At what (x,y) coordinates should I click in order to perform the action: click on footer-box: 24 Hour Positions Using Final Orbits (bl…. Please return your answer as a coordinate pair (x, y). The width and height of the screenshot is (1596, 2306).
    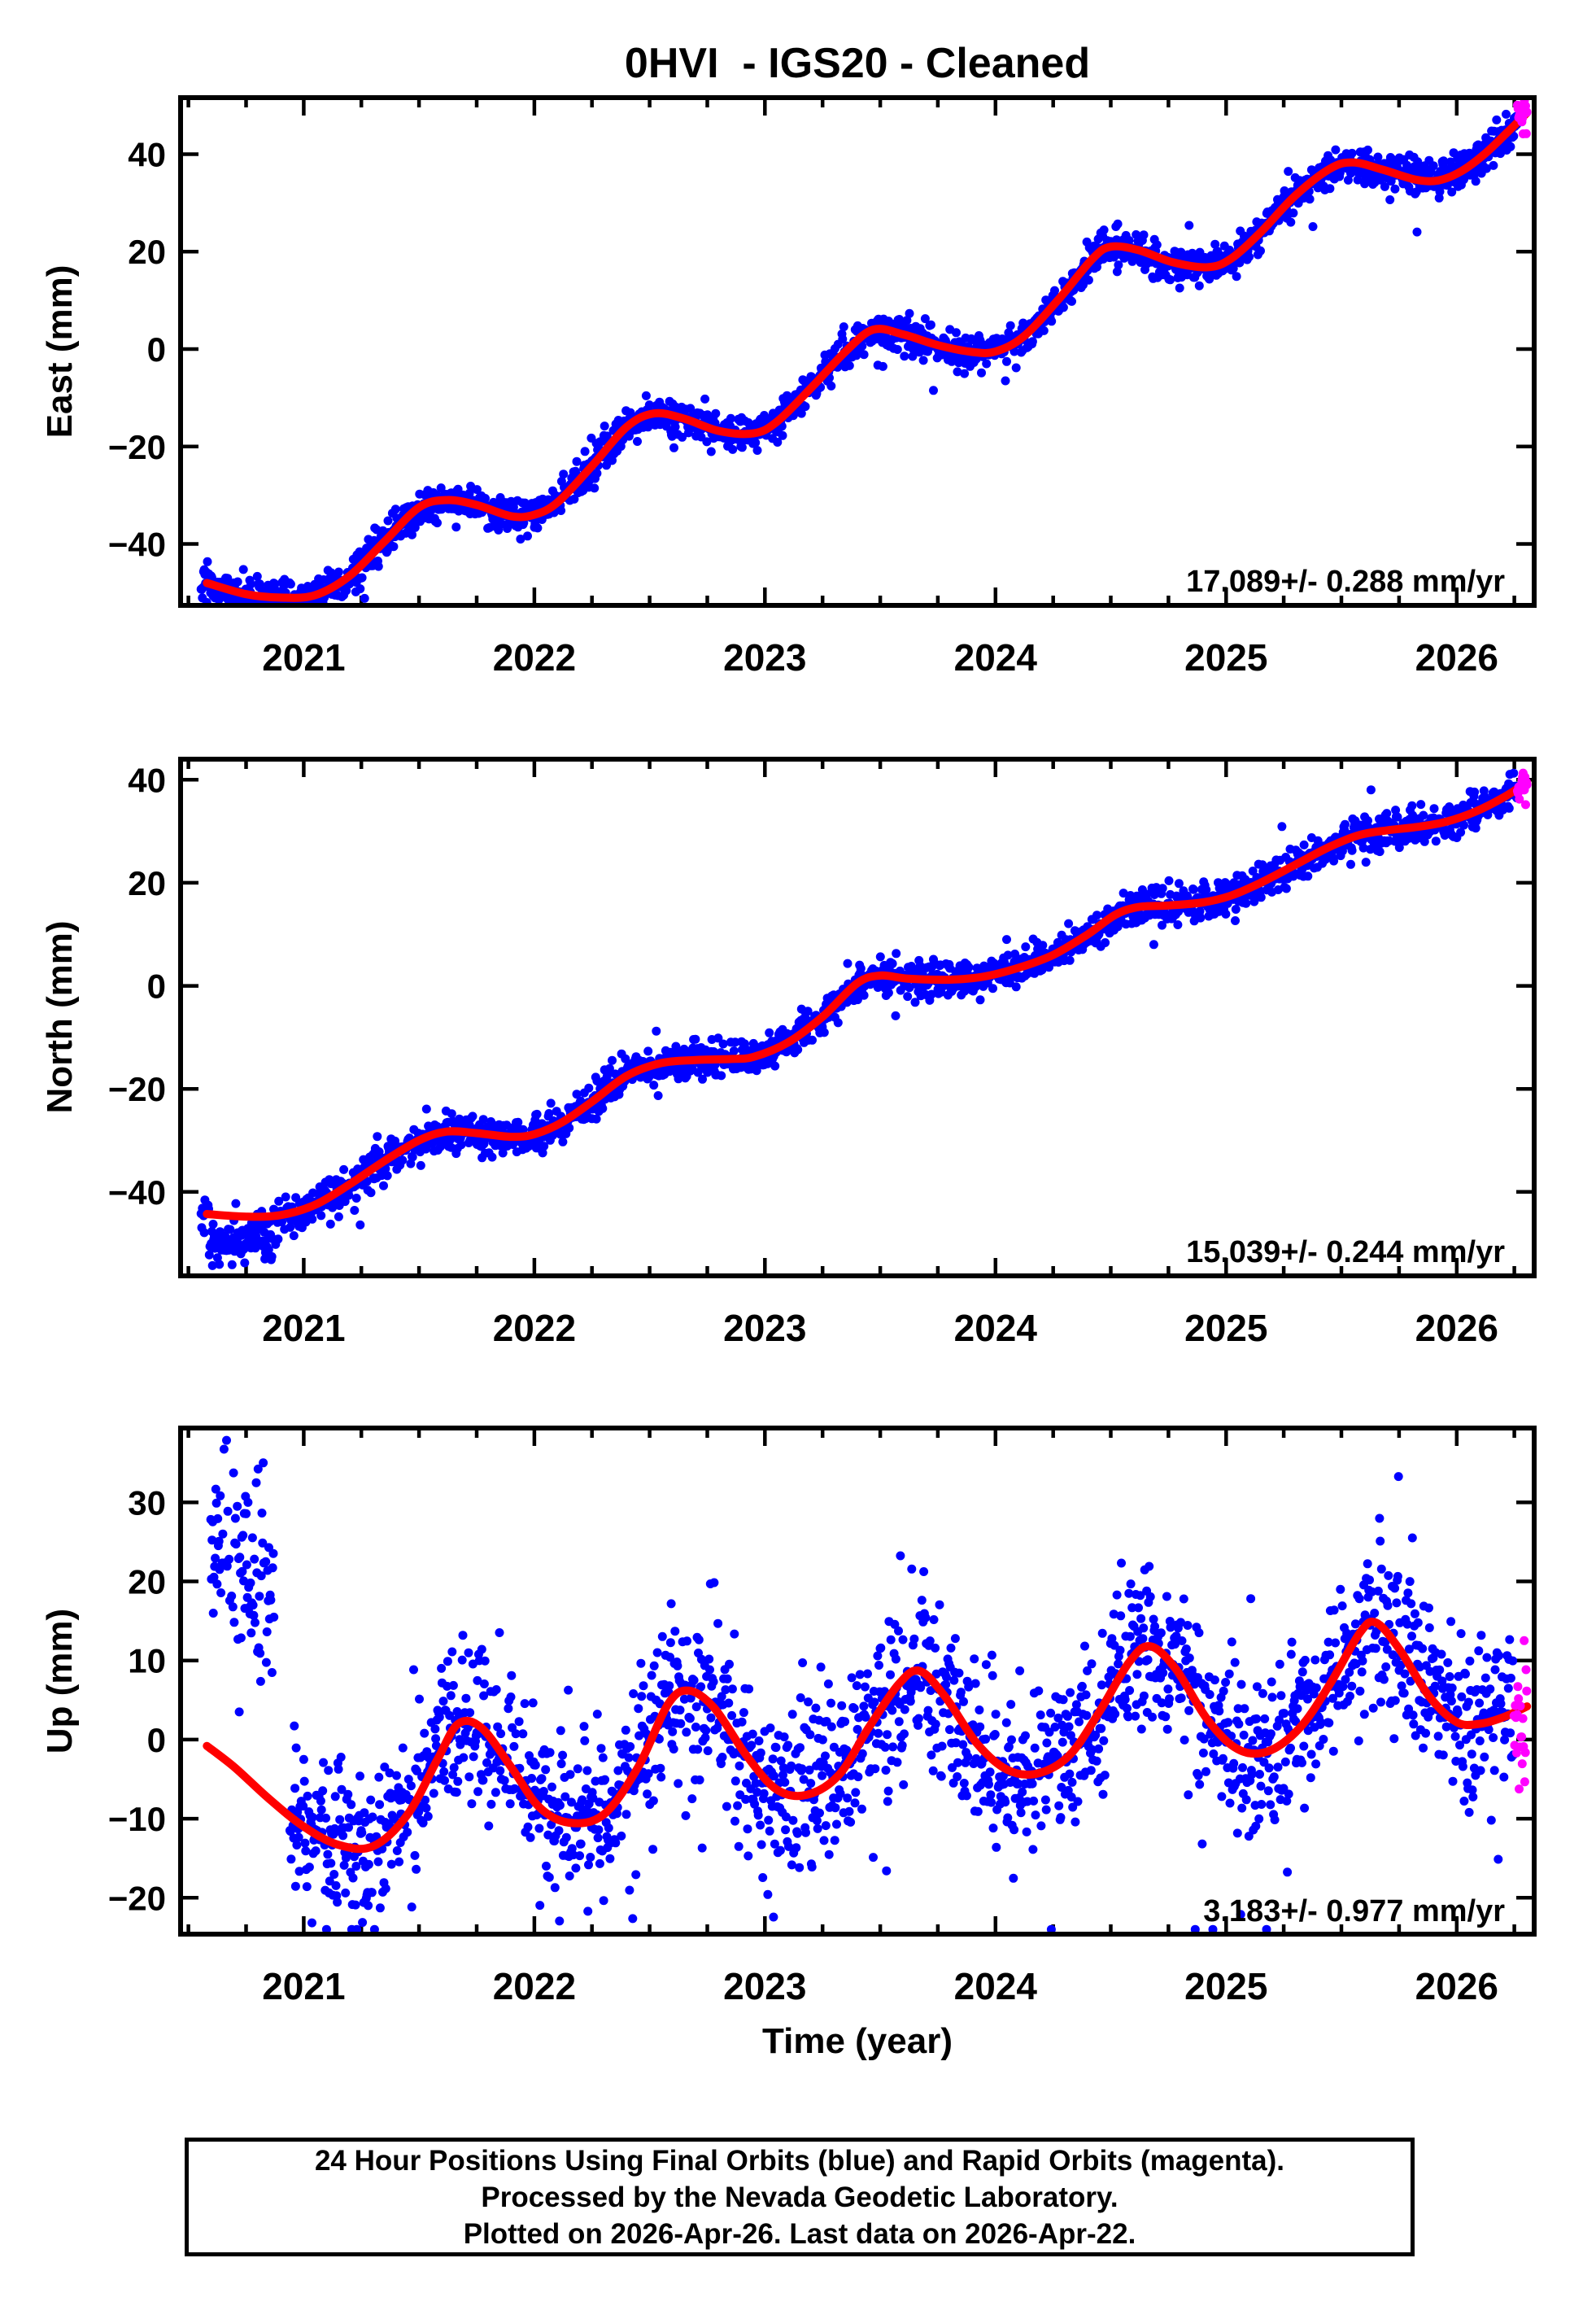
    Looking at the image, I should click on (800, 2197).